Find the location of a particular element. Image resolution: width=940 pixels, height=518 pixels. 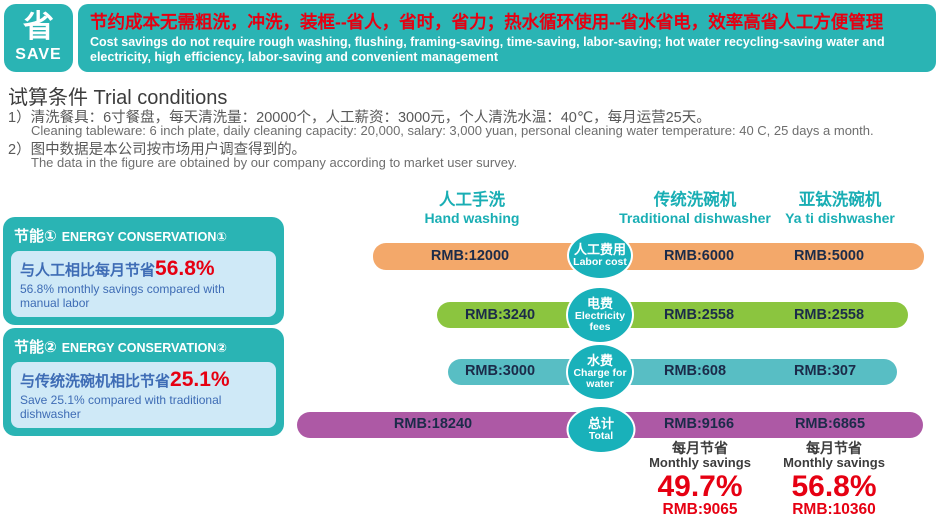

monthly-savings-percent: 56.8% is located at coordinates (834, 486).